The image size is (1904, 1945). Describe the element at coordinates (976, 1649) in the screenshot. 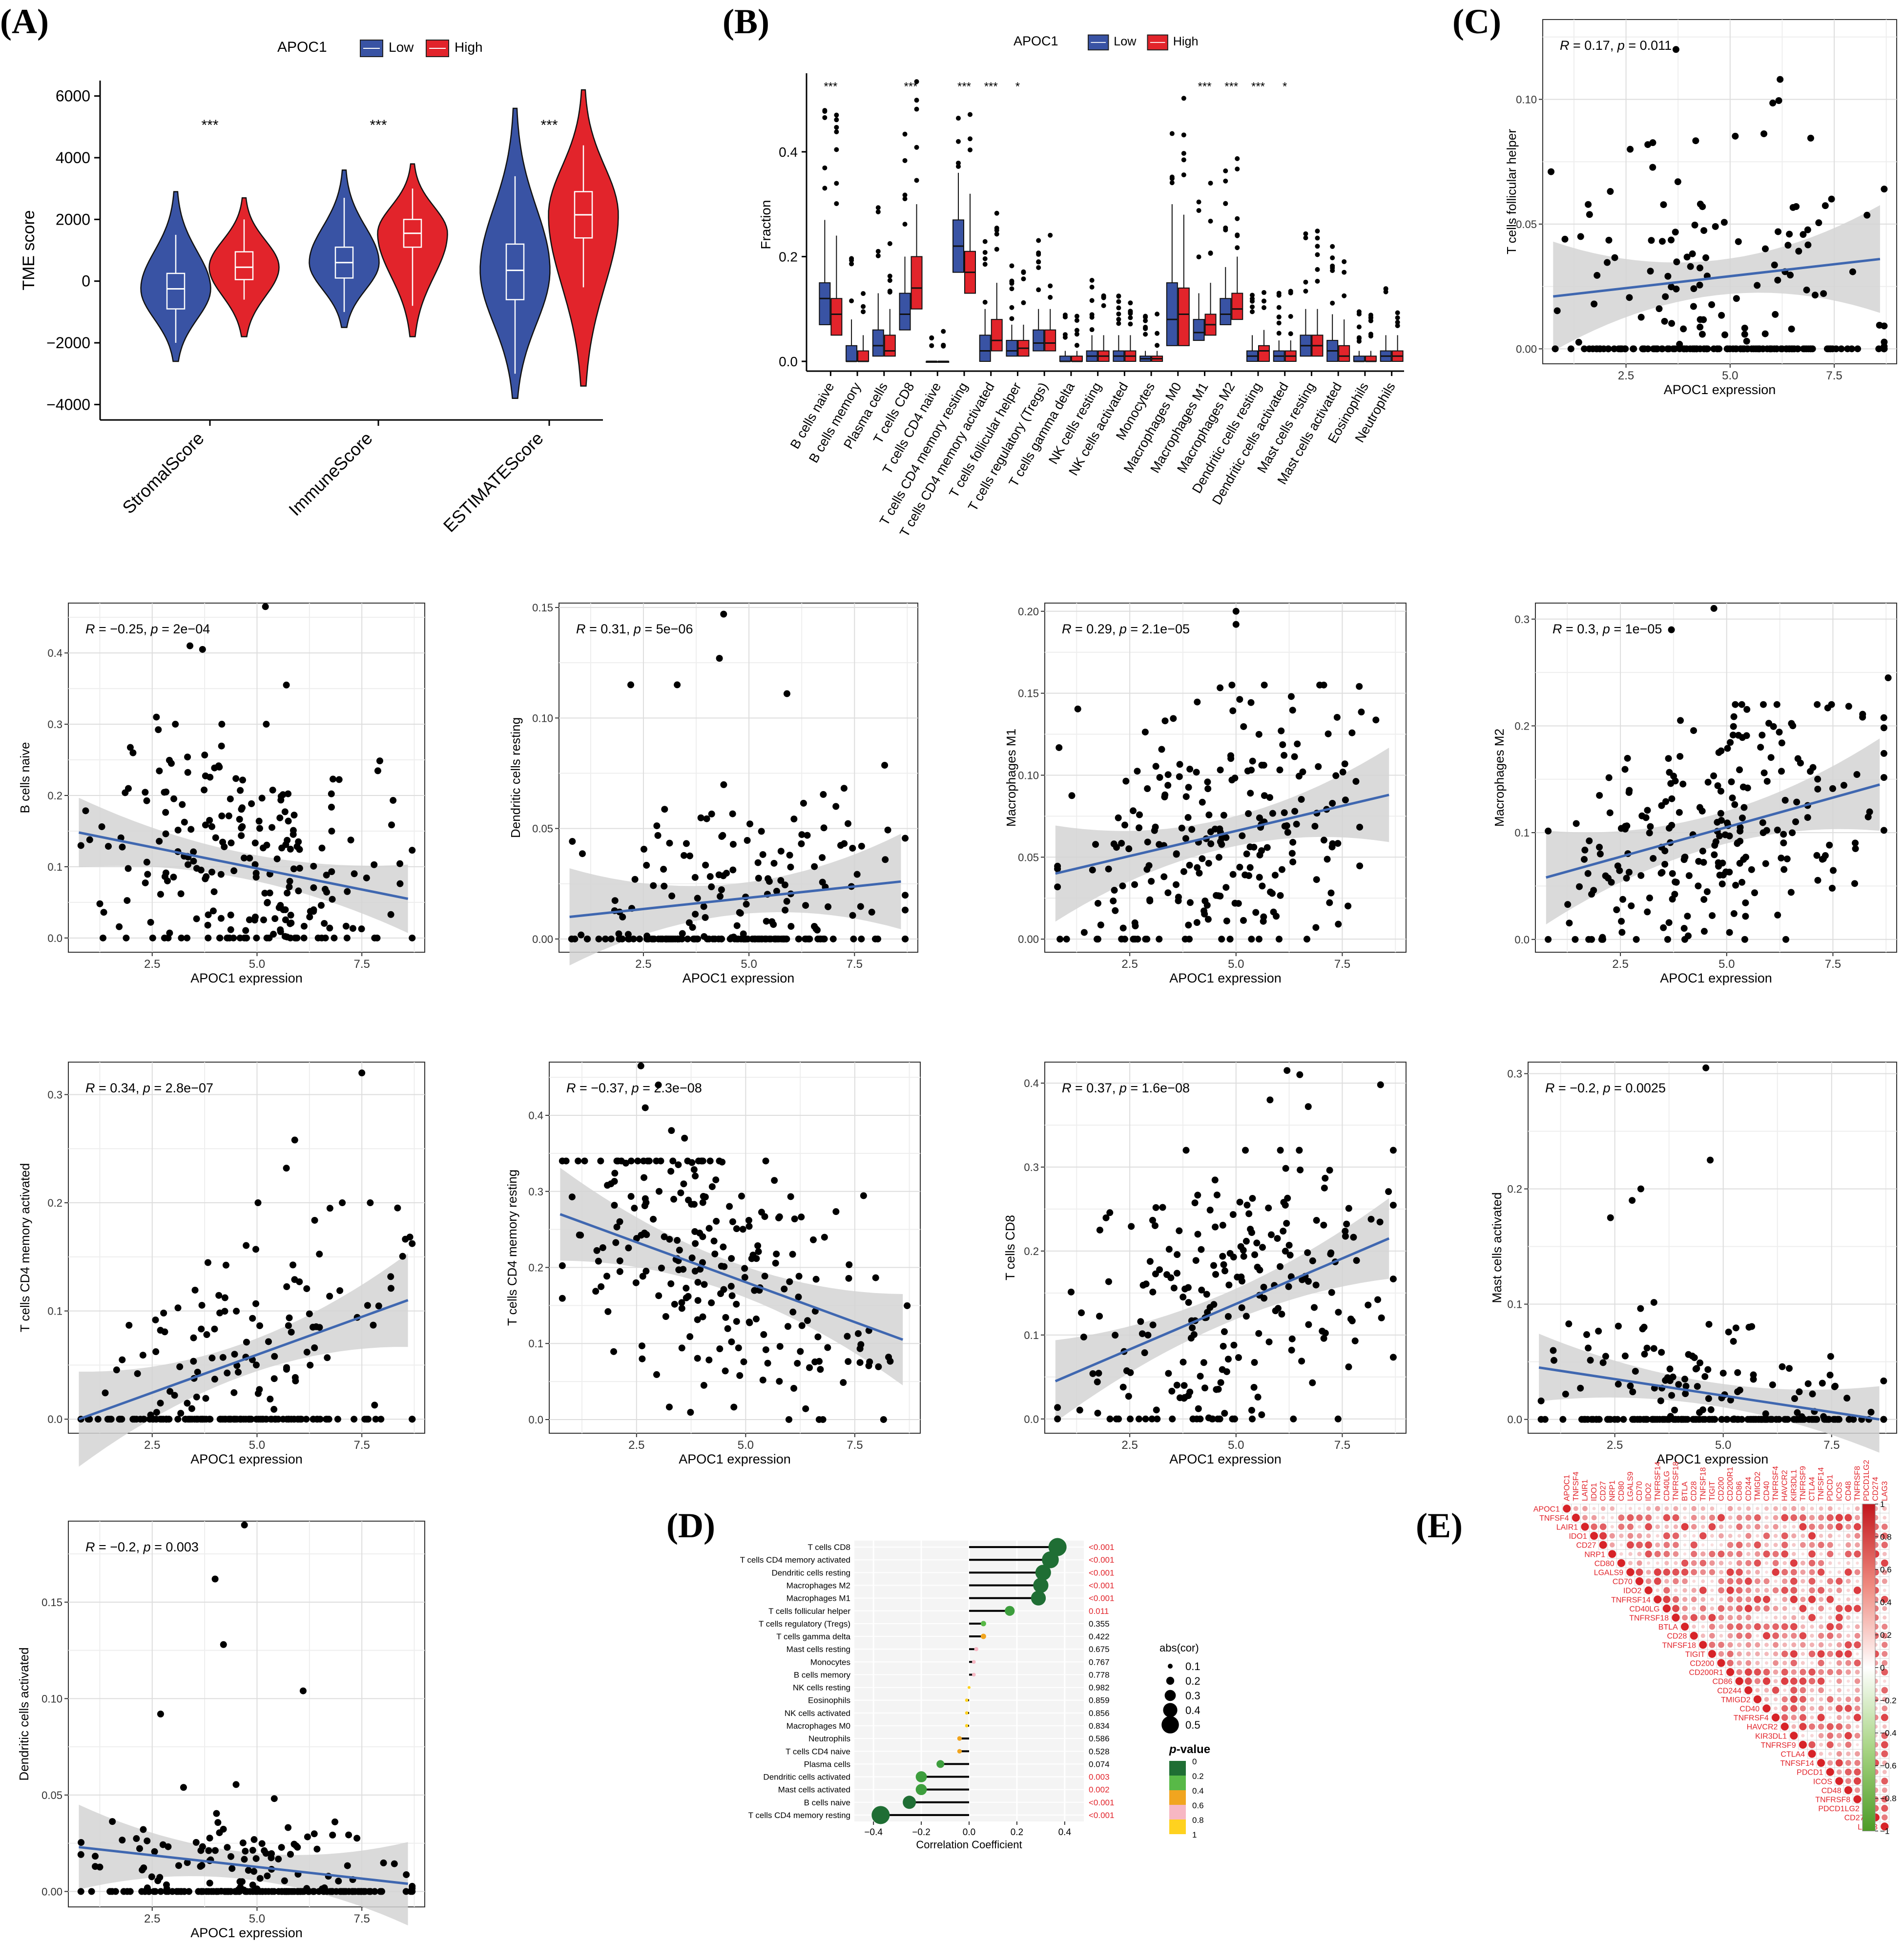

I see `lollipop-head` at that location.